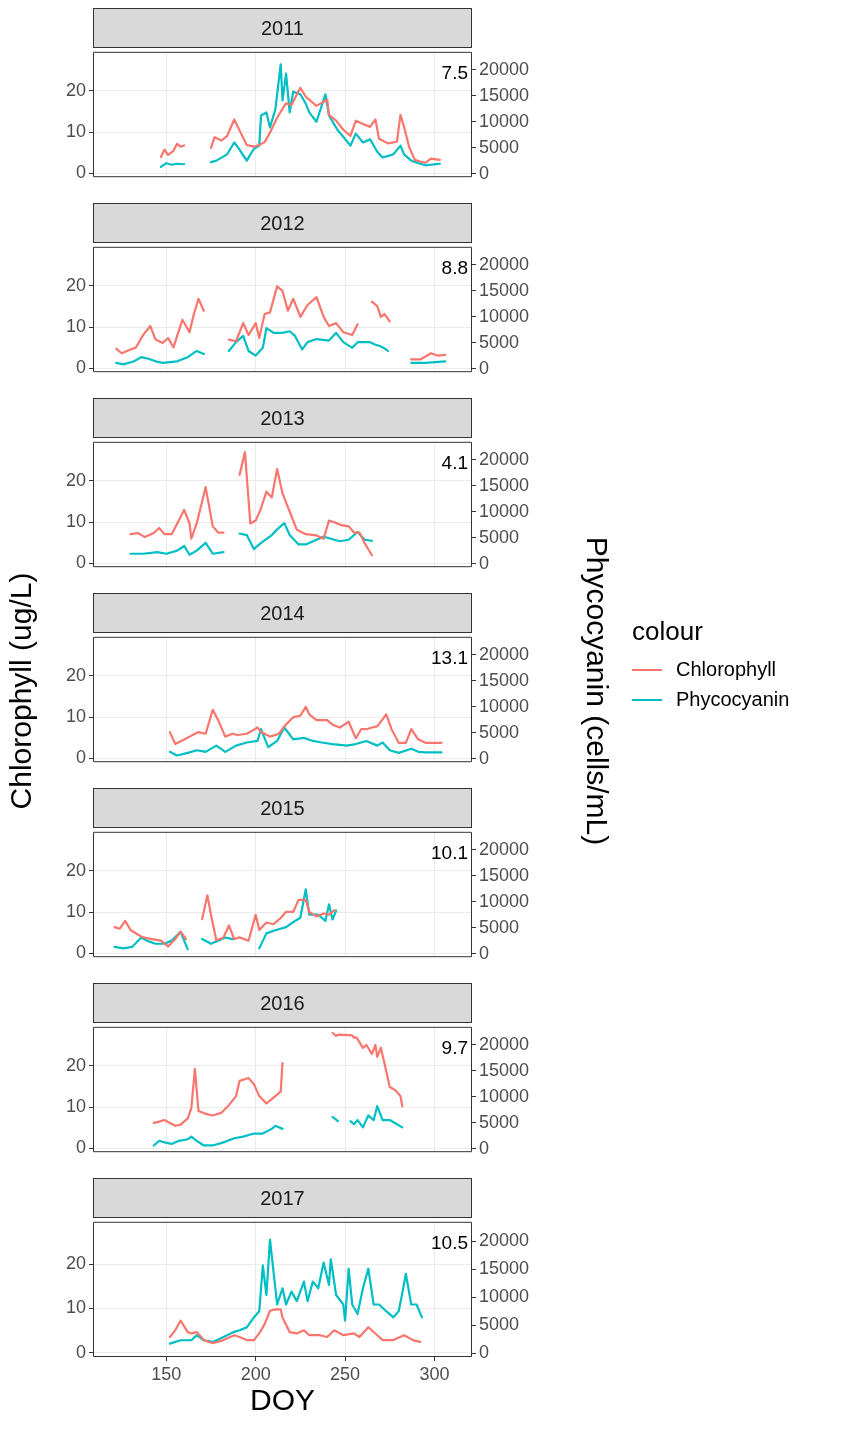  Describe the element at coordinates (454, 72) in the screenshot. I see `annotation: 7.5` at that location.